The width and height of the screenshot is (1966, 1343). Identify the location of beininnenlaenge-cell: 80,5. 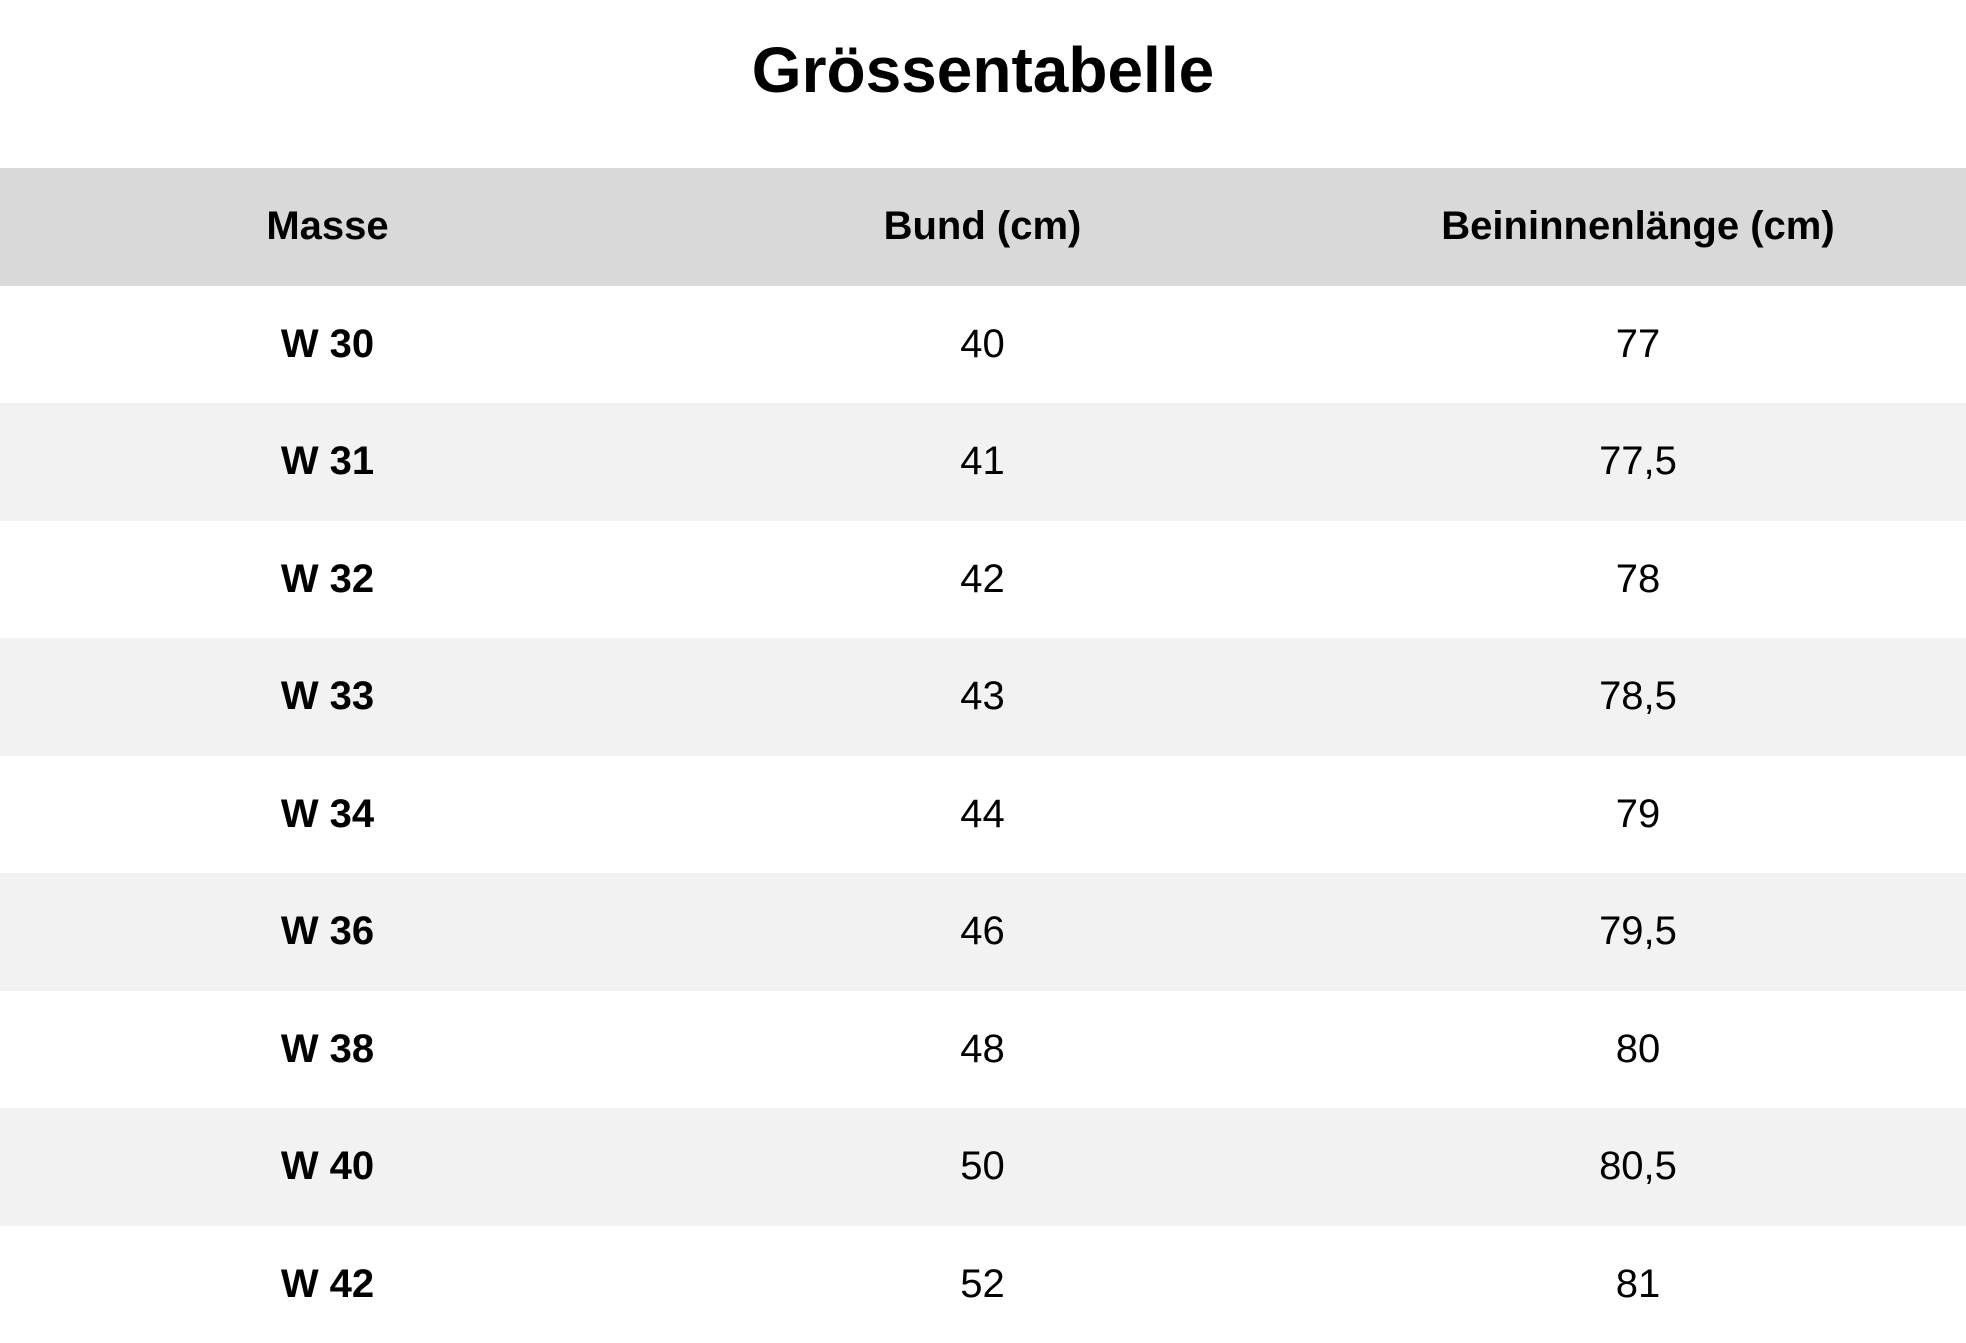
(1638, 1167).